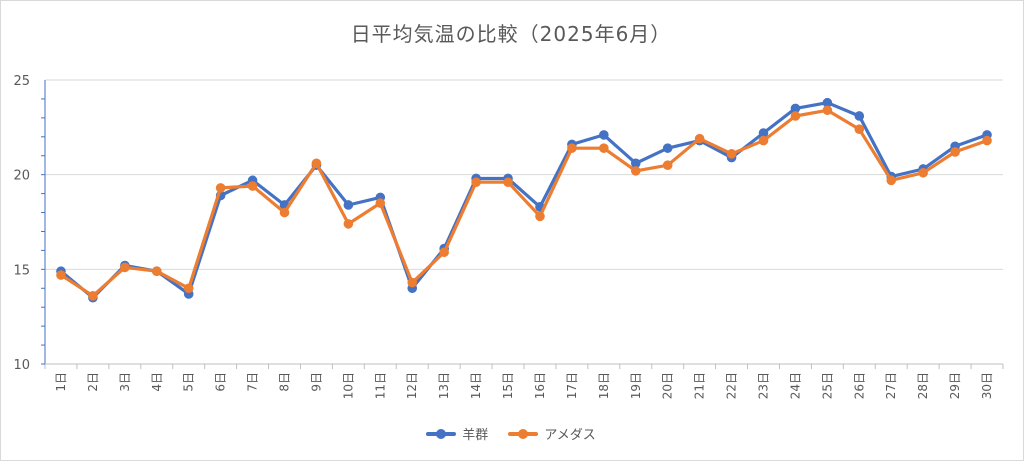  What do you see at coordinates (923, 385) in the screenshot?
I see `x-tick-label: 28日` at bounding box center [923, 385].